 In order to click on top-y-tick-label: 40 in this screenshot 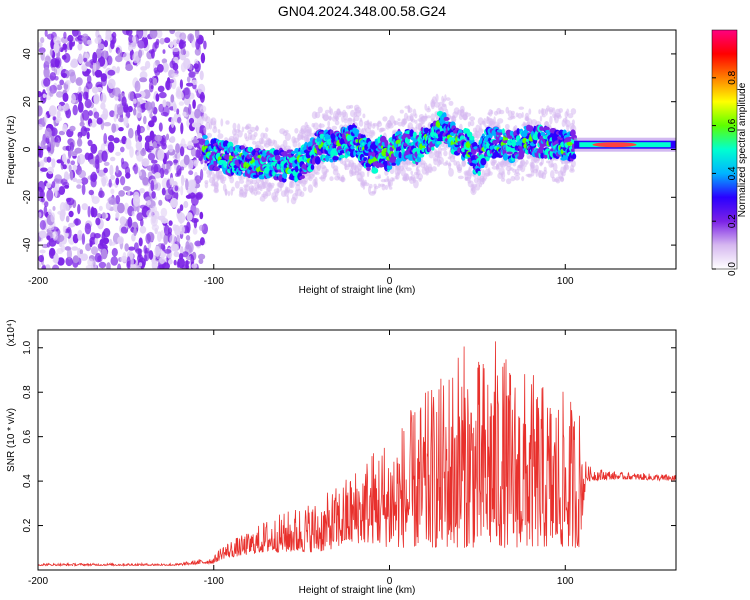, I will do `click(27, 54)`.